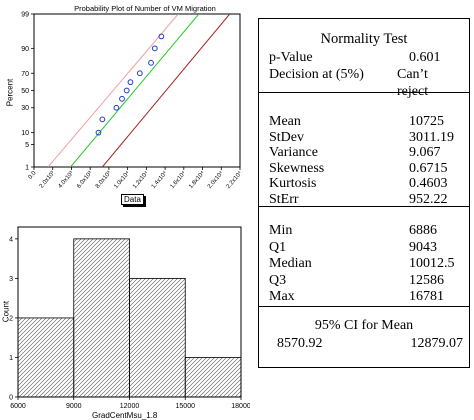 The image size is (474, 420). I want to click on quartile-stat-value: 10012.5, so click(432, 263).